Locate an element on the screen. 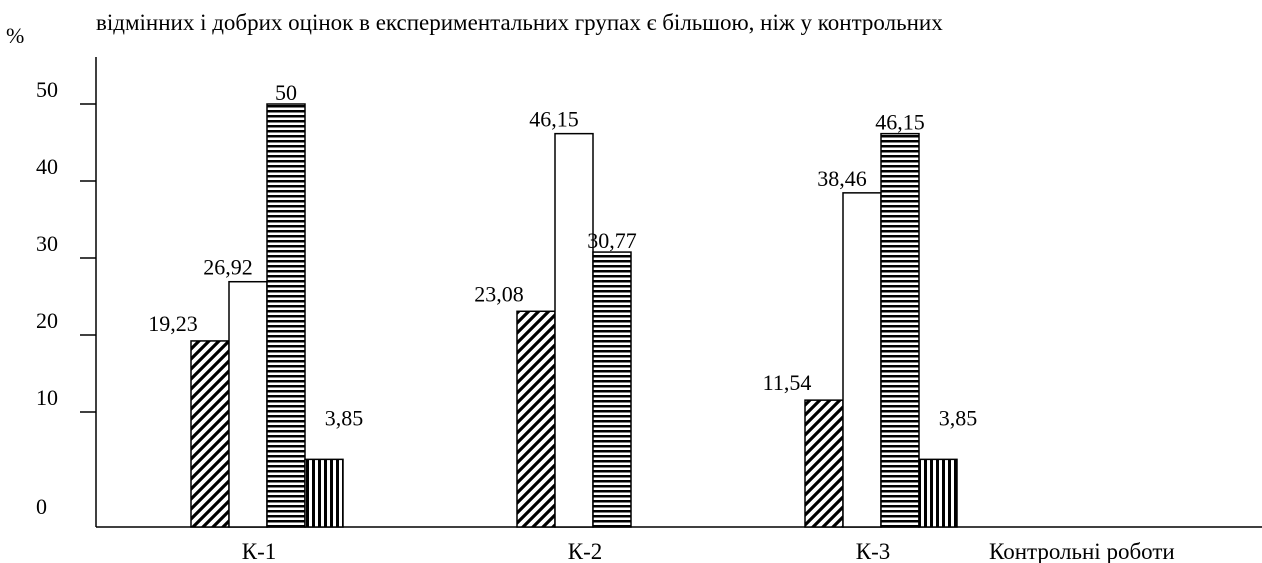 The image size is (1262, 563). bar-value-label: 11,54 is located at coordinates (787, 382).